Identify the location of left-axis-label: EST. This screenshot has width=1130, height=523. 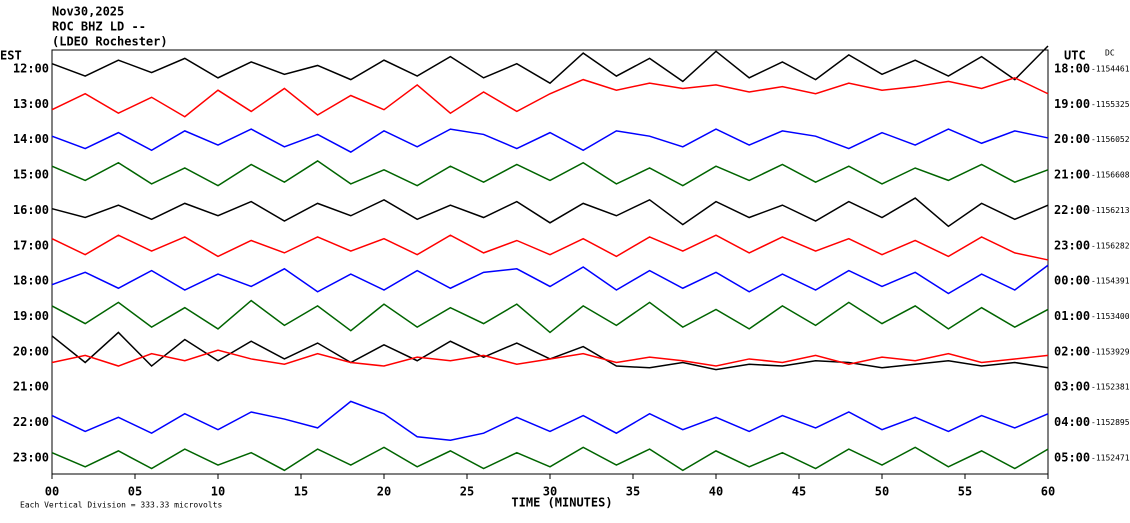
(11, 56).